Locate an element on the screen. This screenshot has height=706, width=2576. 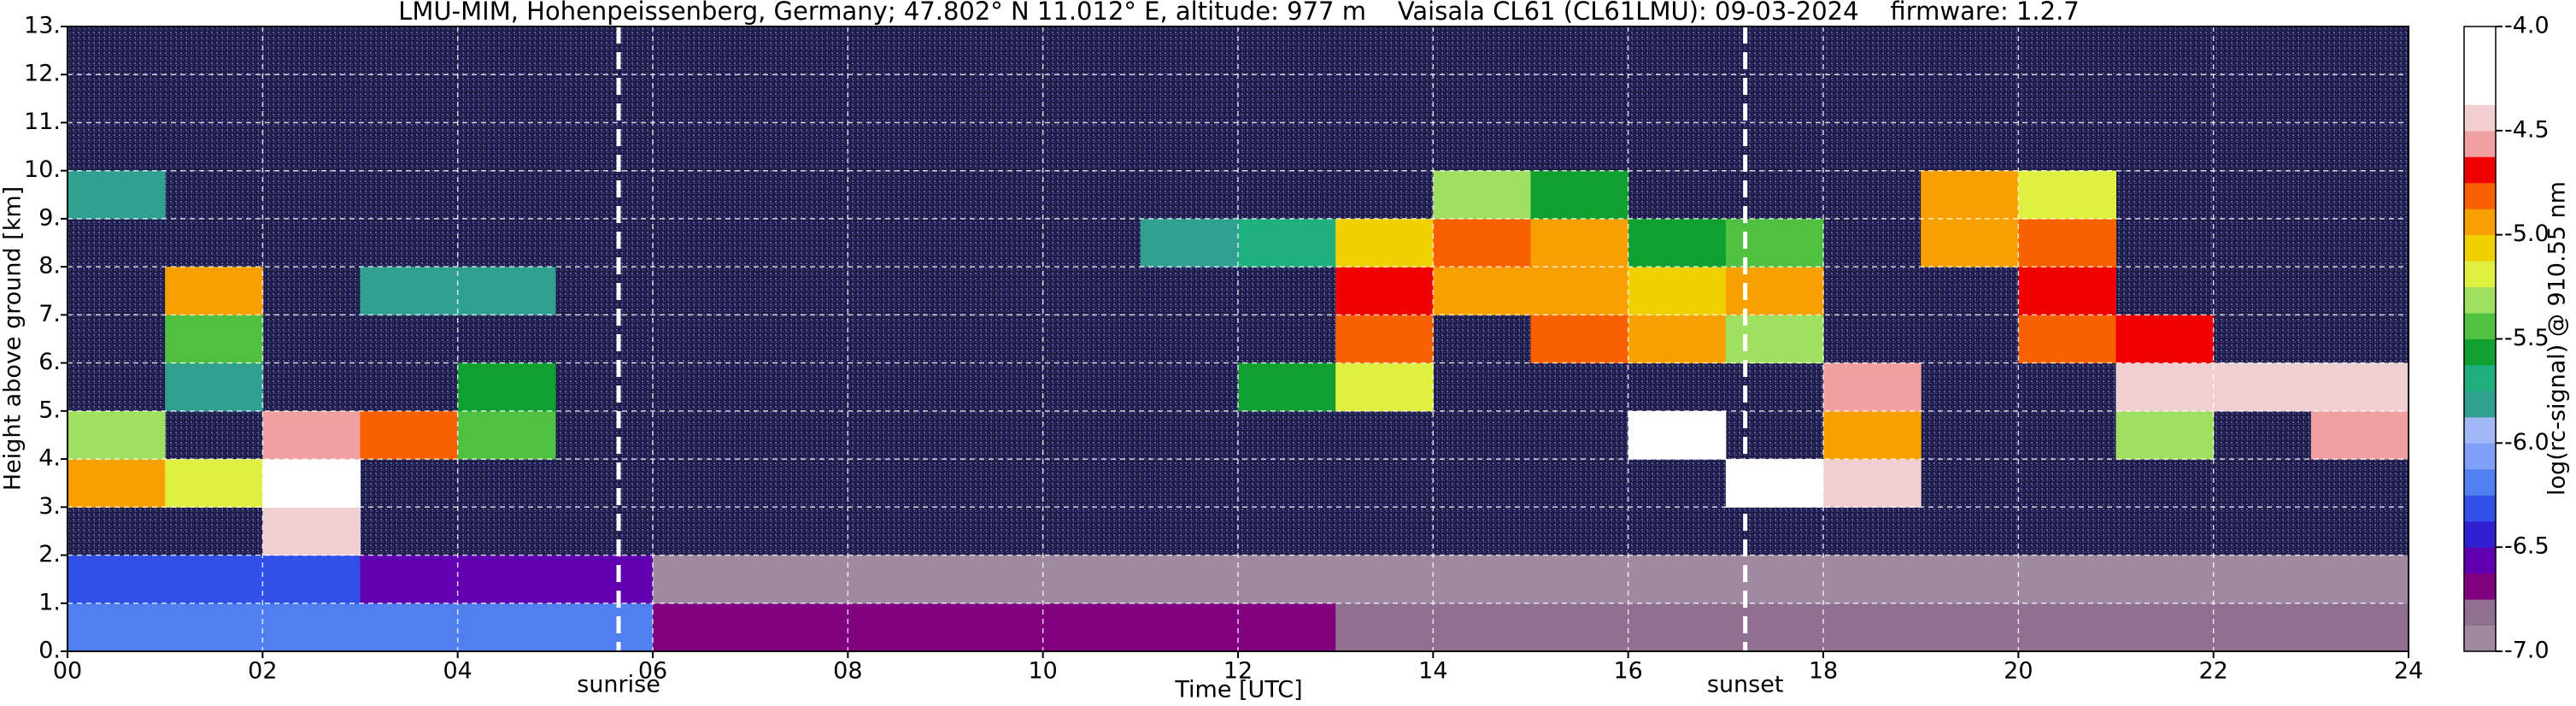
colorbar-tick-label: -5.5 is located at coordinates (2527, 338).